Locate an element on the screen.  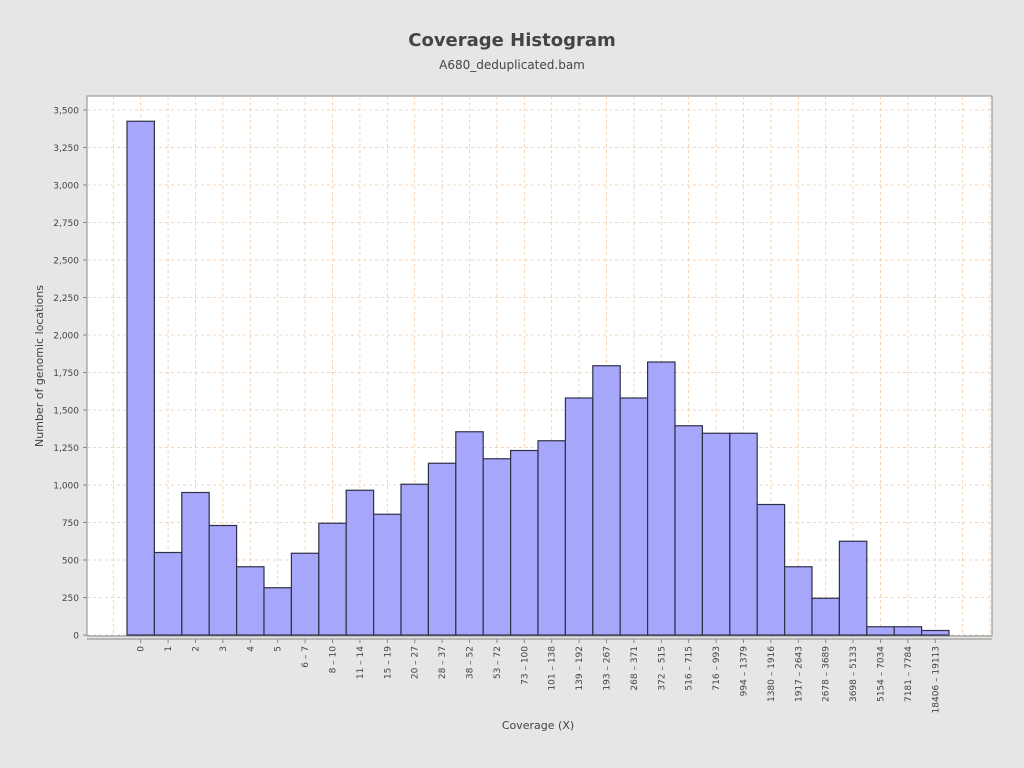
chart-title: Coverage Histogram is located at coordinates (512, 40).